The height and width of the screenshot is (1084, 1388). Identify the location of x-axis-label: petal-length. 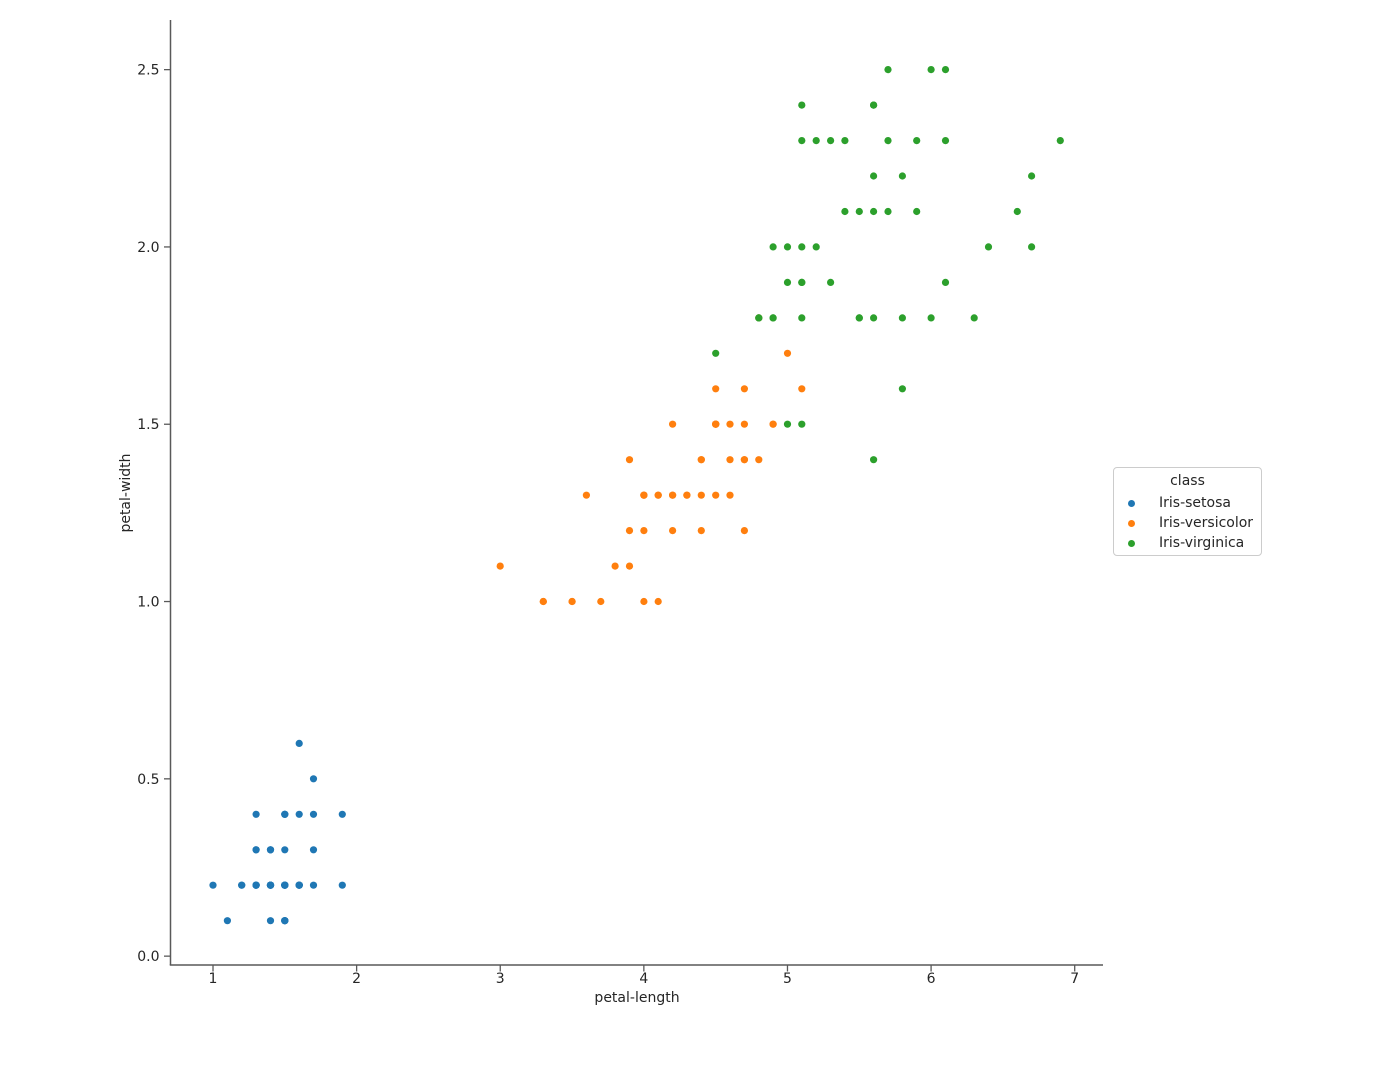
(637, 998).